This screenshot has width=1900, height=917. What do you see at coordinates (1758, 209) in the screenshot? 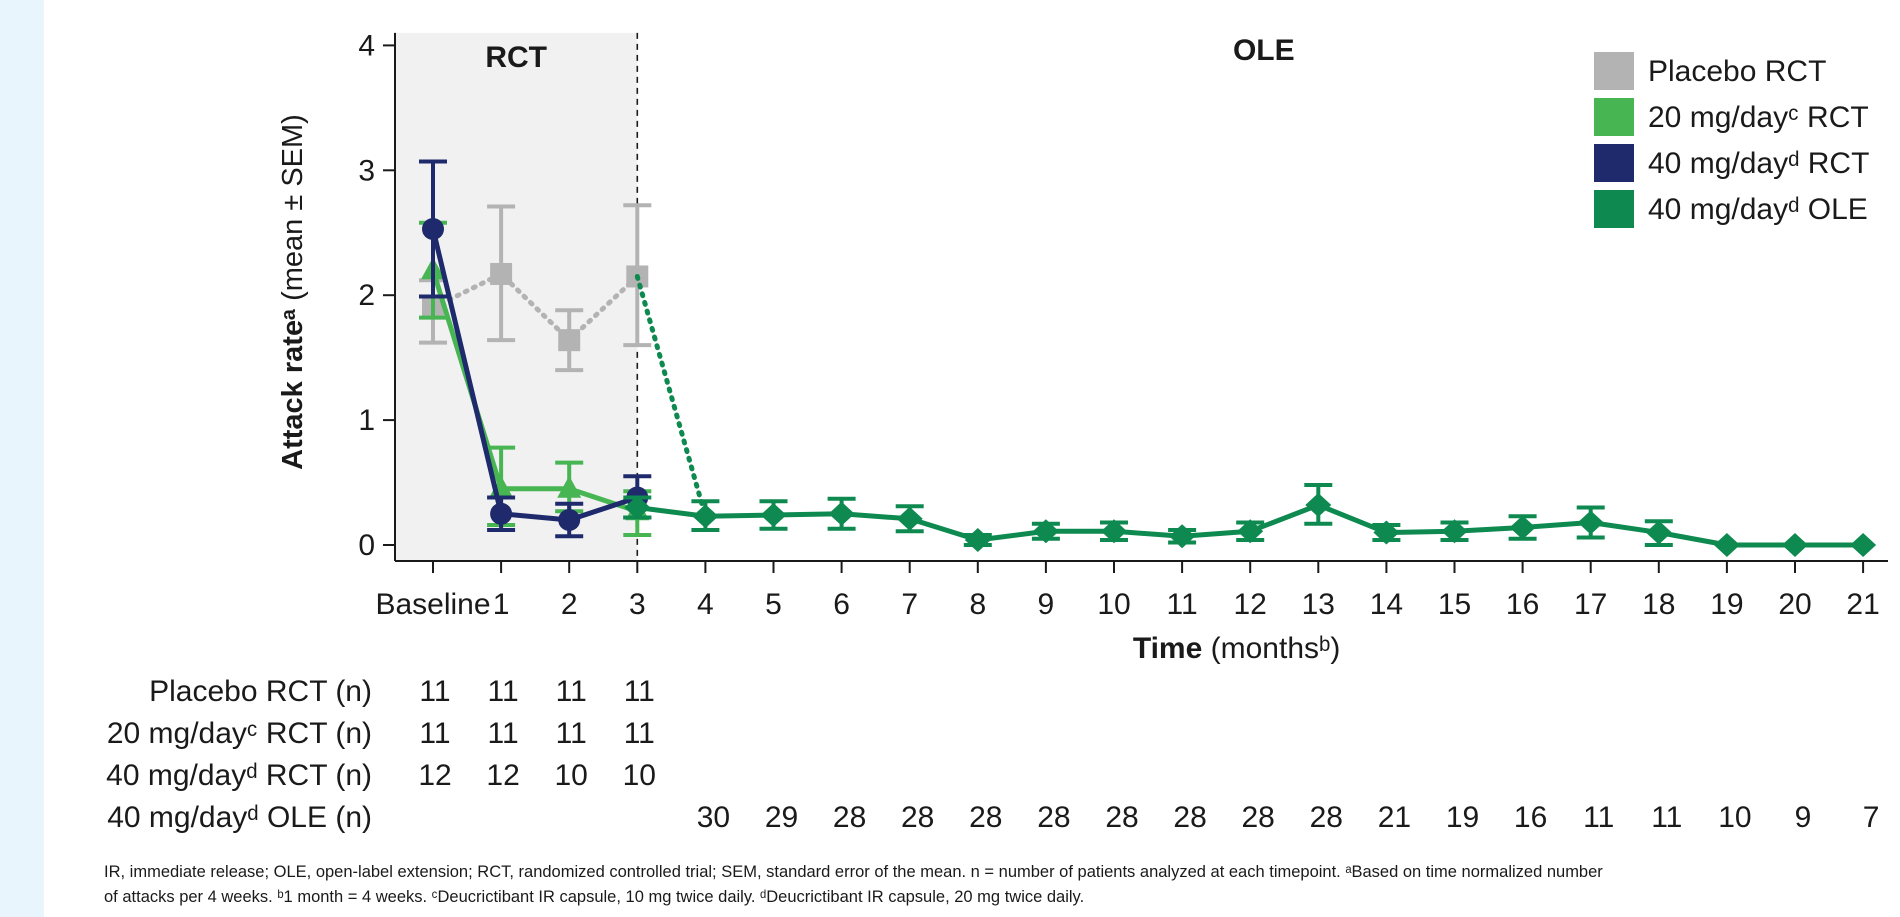
I see `legend-label: 40 mg/dayᵈ OLE` at bounding box center [1758, 209].